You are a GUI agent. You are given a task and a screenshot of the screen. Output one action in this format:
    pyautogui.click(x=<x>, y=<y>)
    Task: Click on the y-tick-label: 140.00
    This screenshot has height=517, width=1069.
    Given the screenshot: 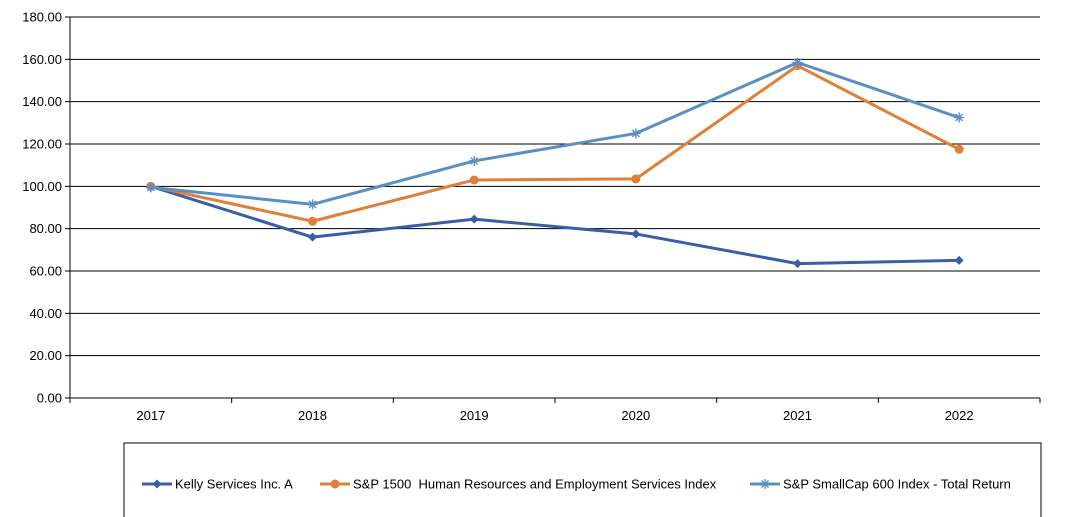 What is the action you would take?
    pyautogui.click(x=42, y=101)
    